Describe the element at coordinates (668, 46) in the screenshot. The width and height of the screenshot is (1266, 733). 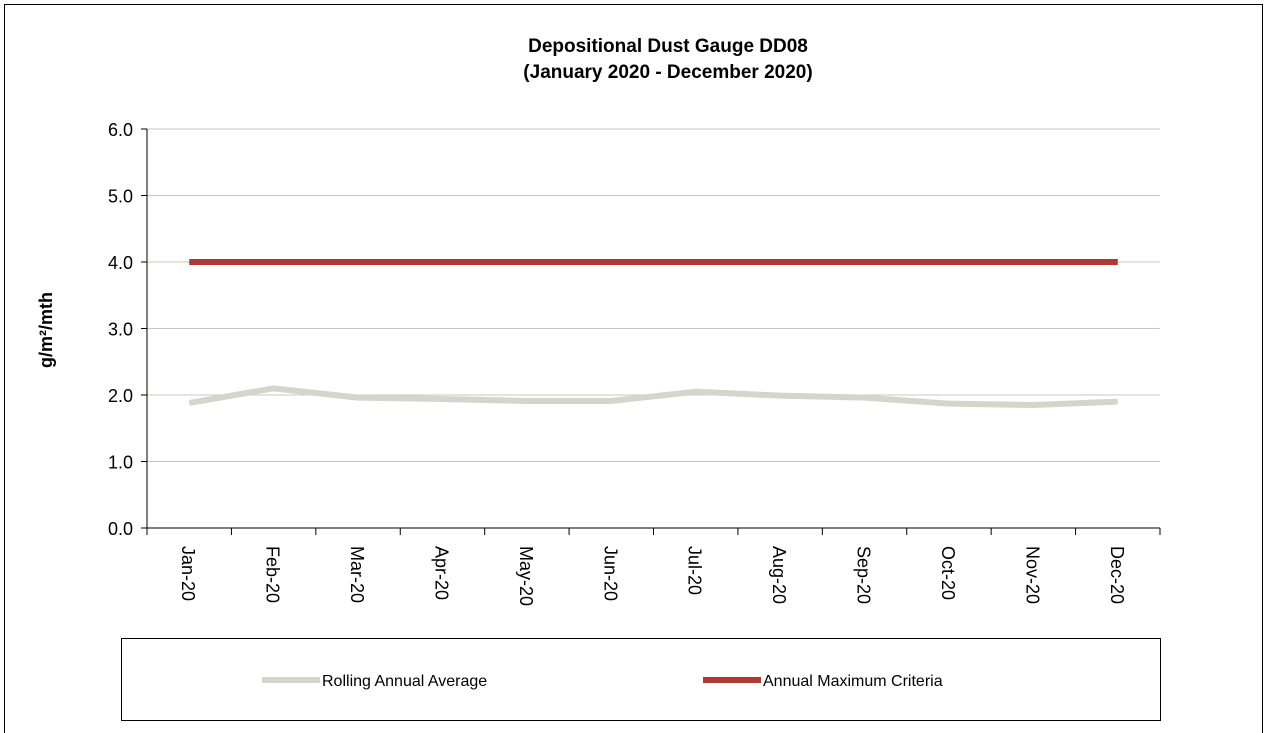
I see `chart-title: Depositional Dust Gauge DD08` at that location.